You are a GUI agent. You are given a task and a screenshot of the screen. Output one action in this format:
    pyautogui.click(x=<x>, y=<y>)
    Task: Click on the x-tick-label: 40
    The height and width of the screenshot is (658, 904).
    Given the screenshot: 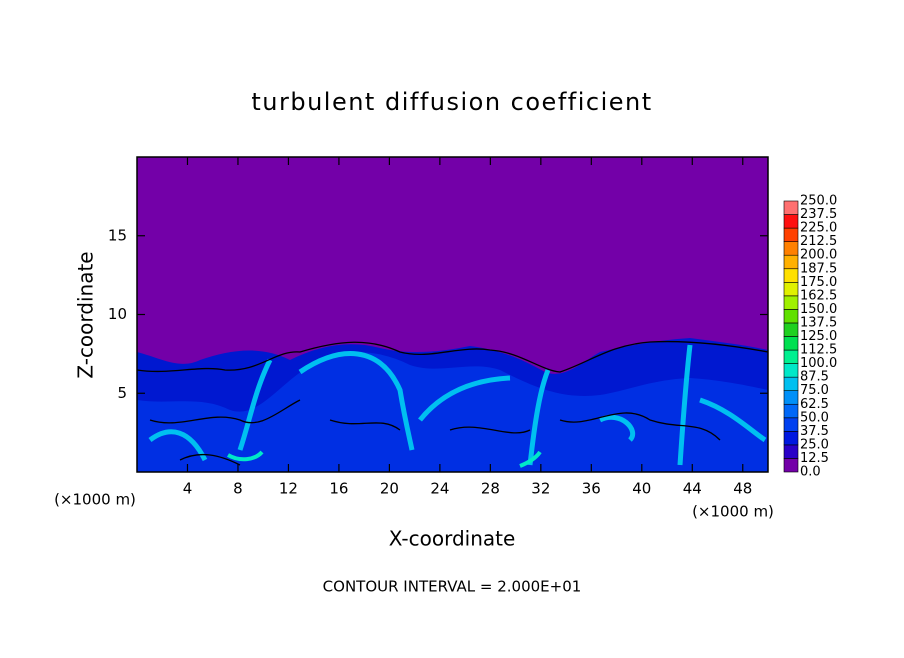 What is the action you would take?
    pyautogui.click(x=641, y=489)
    